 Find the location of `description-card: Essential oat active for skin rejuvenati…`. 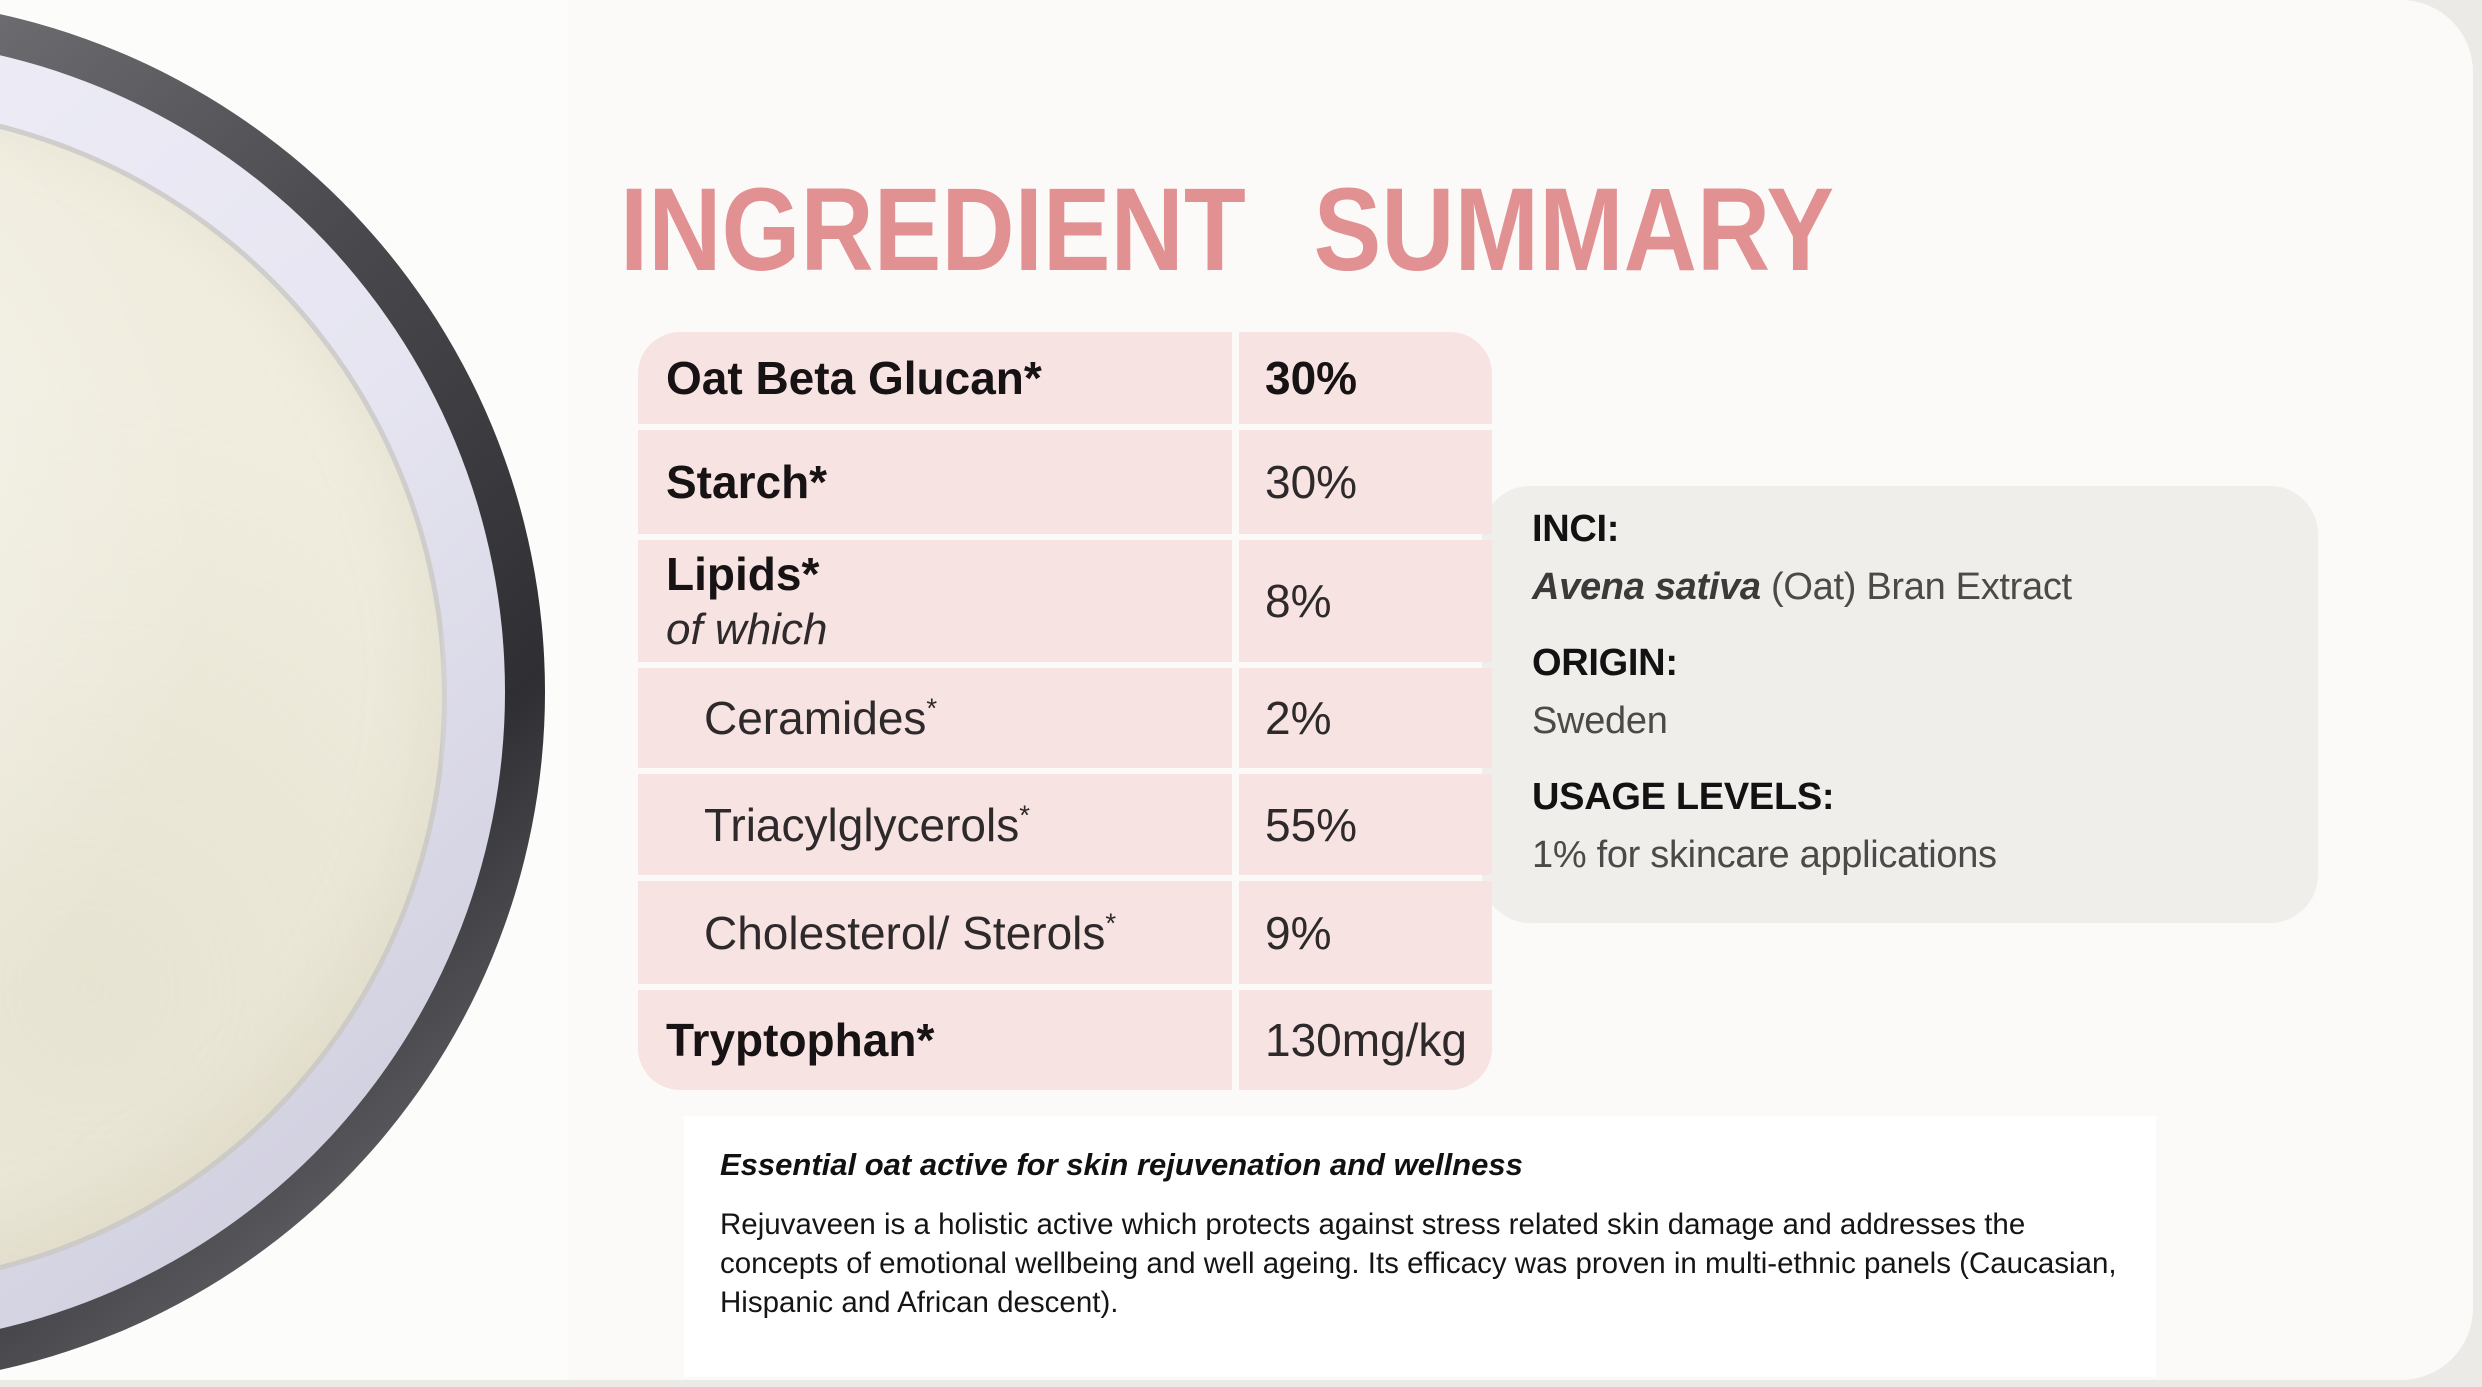

description-card: Essential oat active for skin rejuvenati… is located at coordinates (1420, 1246).